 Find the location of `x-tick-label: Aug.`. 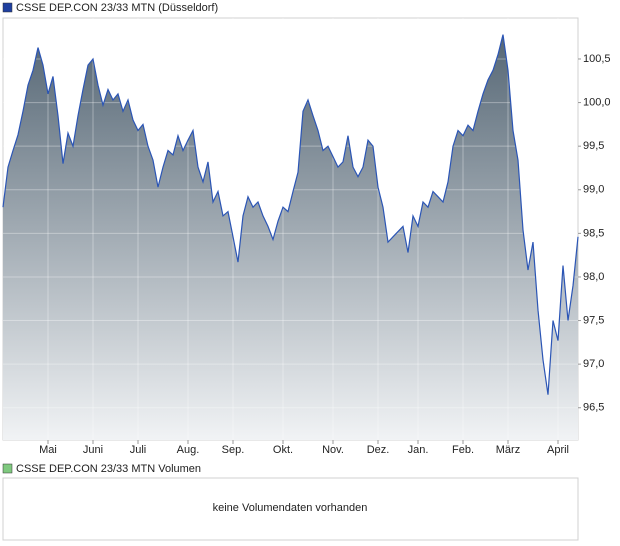

x-tick-label: Aug. is located at coordinates (188, 450).